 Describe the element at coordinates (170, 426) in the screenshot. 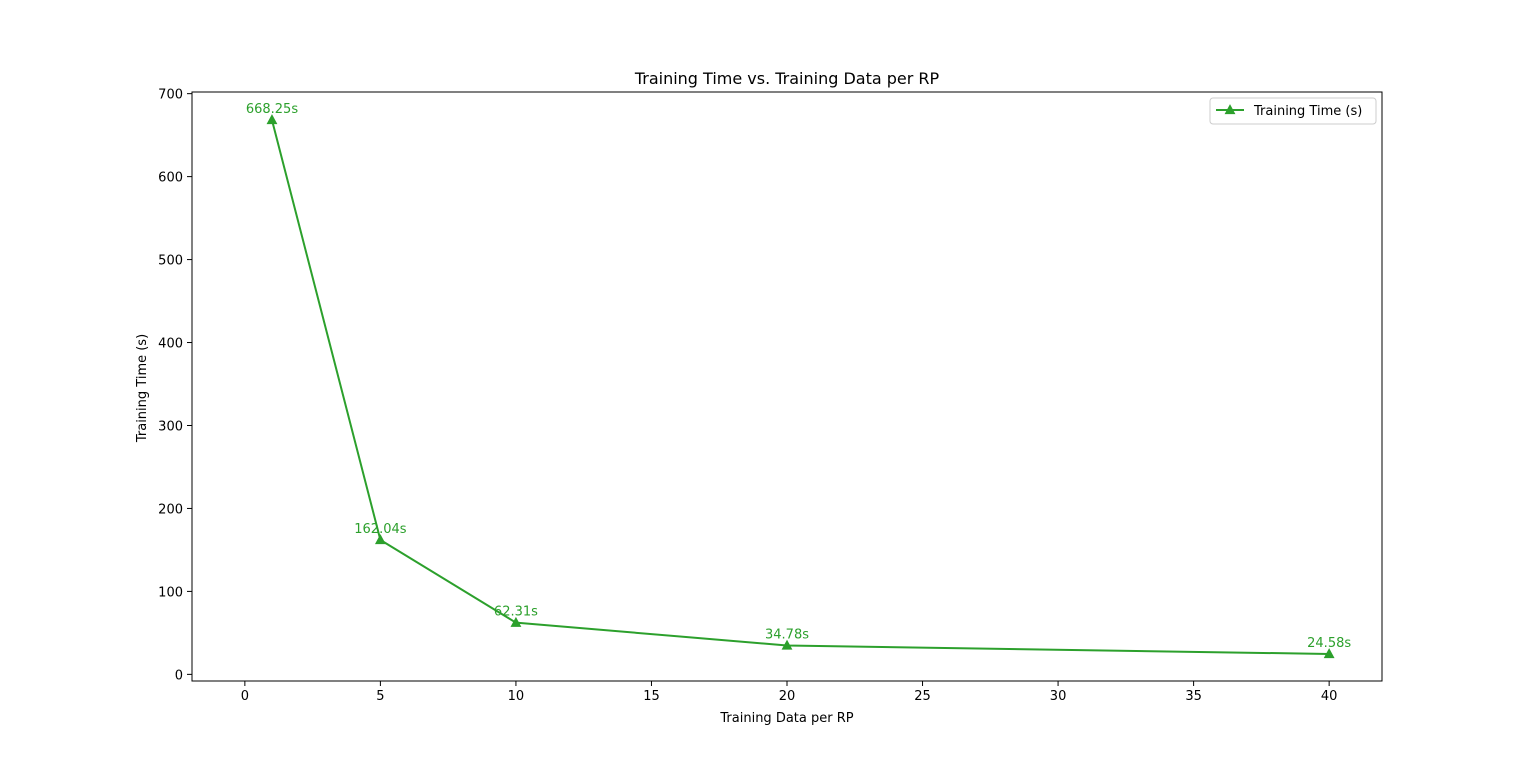

I see `y-tick-label: 300` at that location.